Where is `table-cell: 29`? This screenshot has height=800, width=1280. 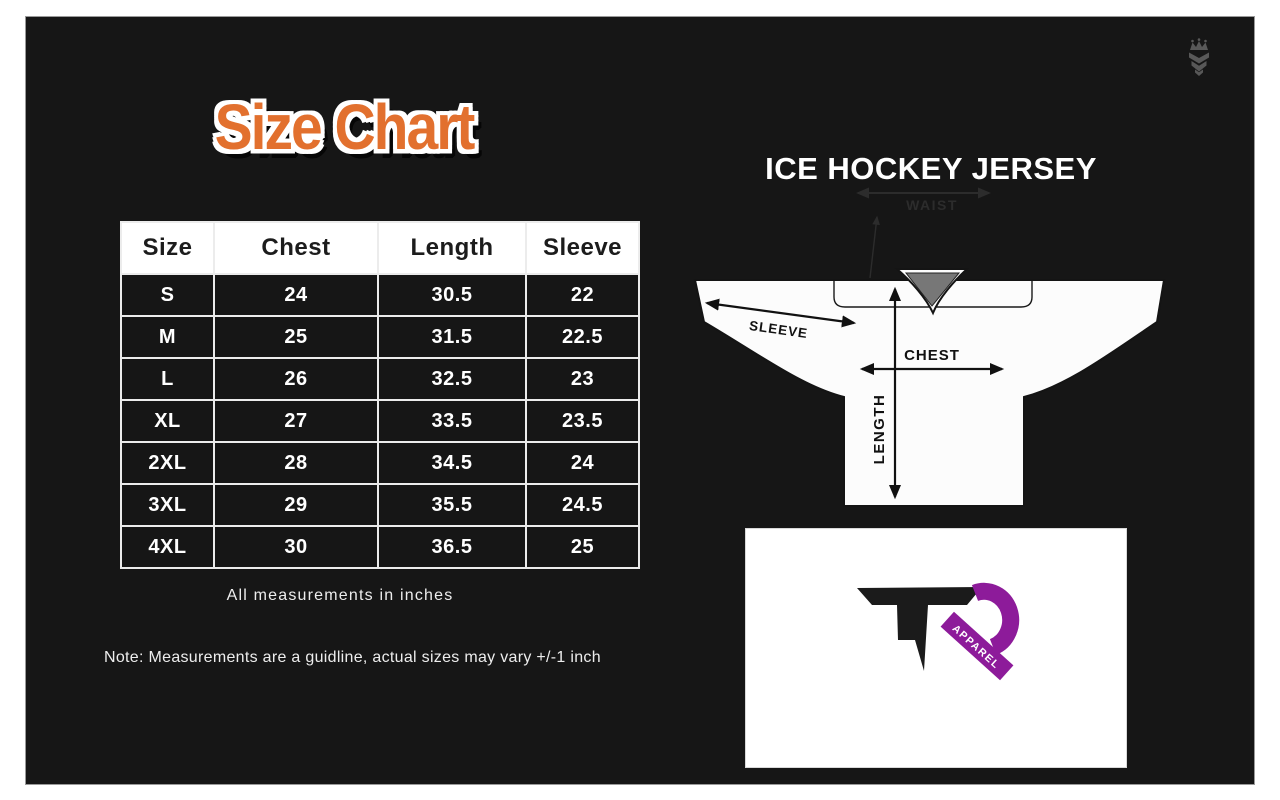
table-cell: 29 is located at coordinates (296, 505).